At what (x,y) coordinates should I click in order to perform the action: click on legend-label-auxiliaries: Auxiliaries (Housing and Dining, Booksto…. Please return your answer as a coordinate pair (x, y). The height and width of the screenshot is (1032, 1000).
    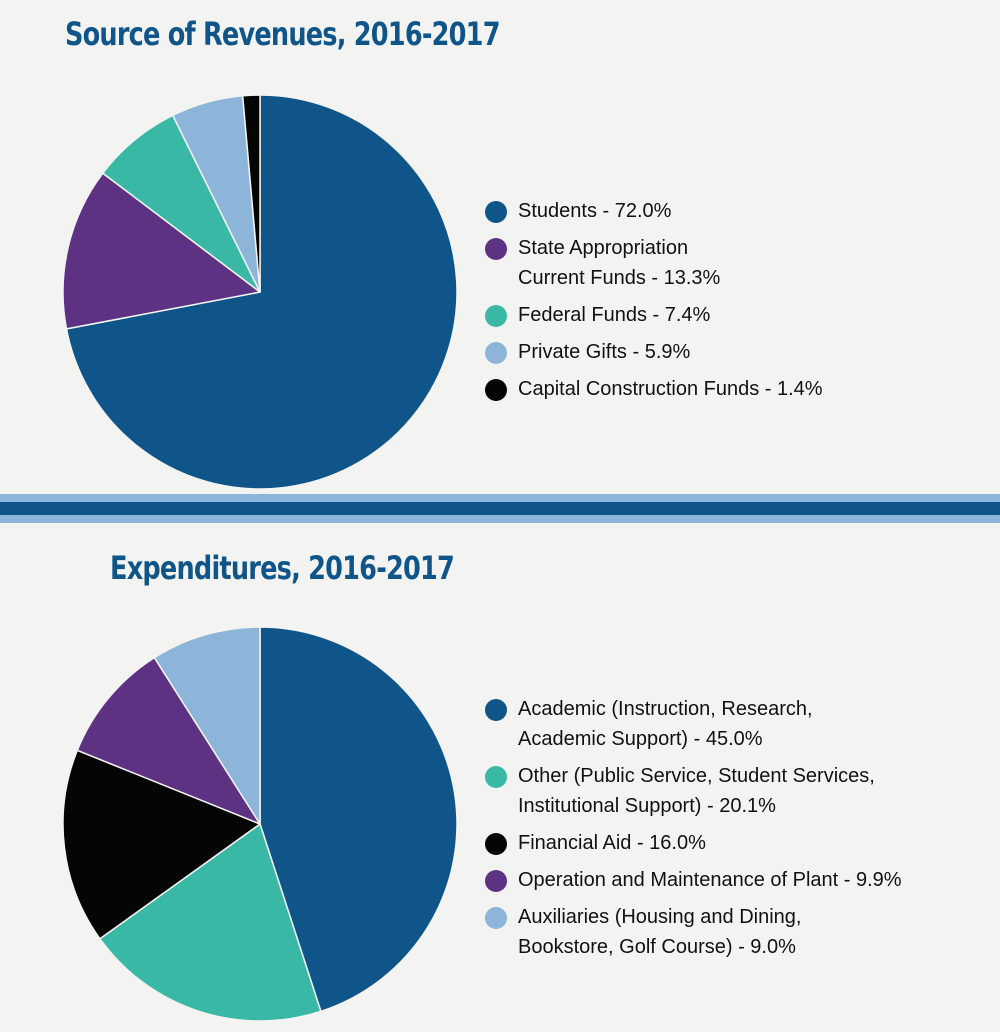
    Looking at the image, I should click on (660, 932).